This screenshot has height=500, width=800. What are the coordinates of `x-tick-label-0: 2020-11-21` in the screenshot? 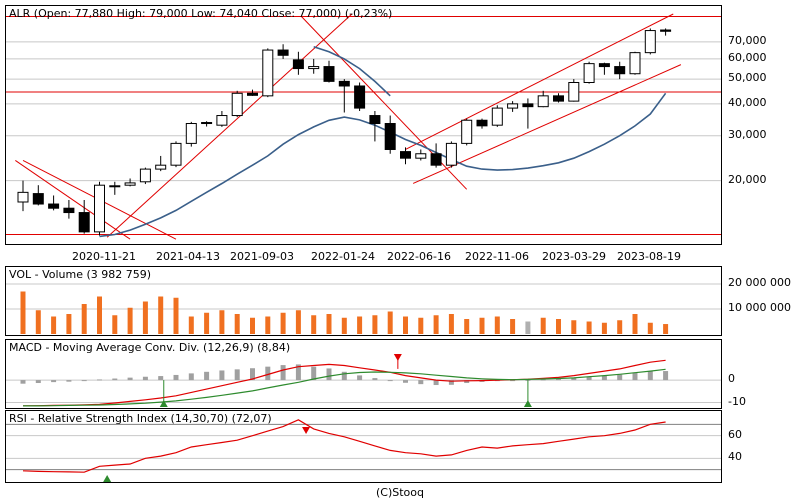 It's located at (104, 256).